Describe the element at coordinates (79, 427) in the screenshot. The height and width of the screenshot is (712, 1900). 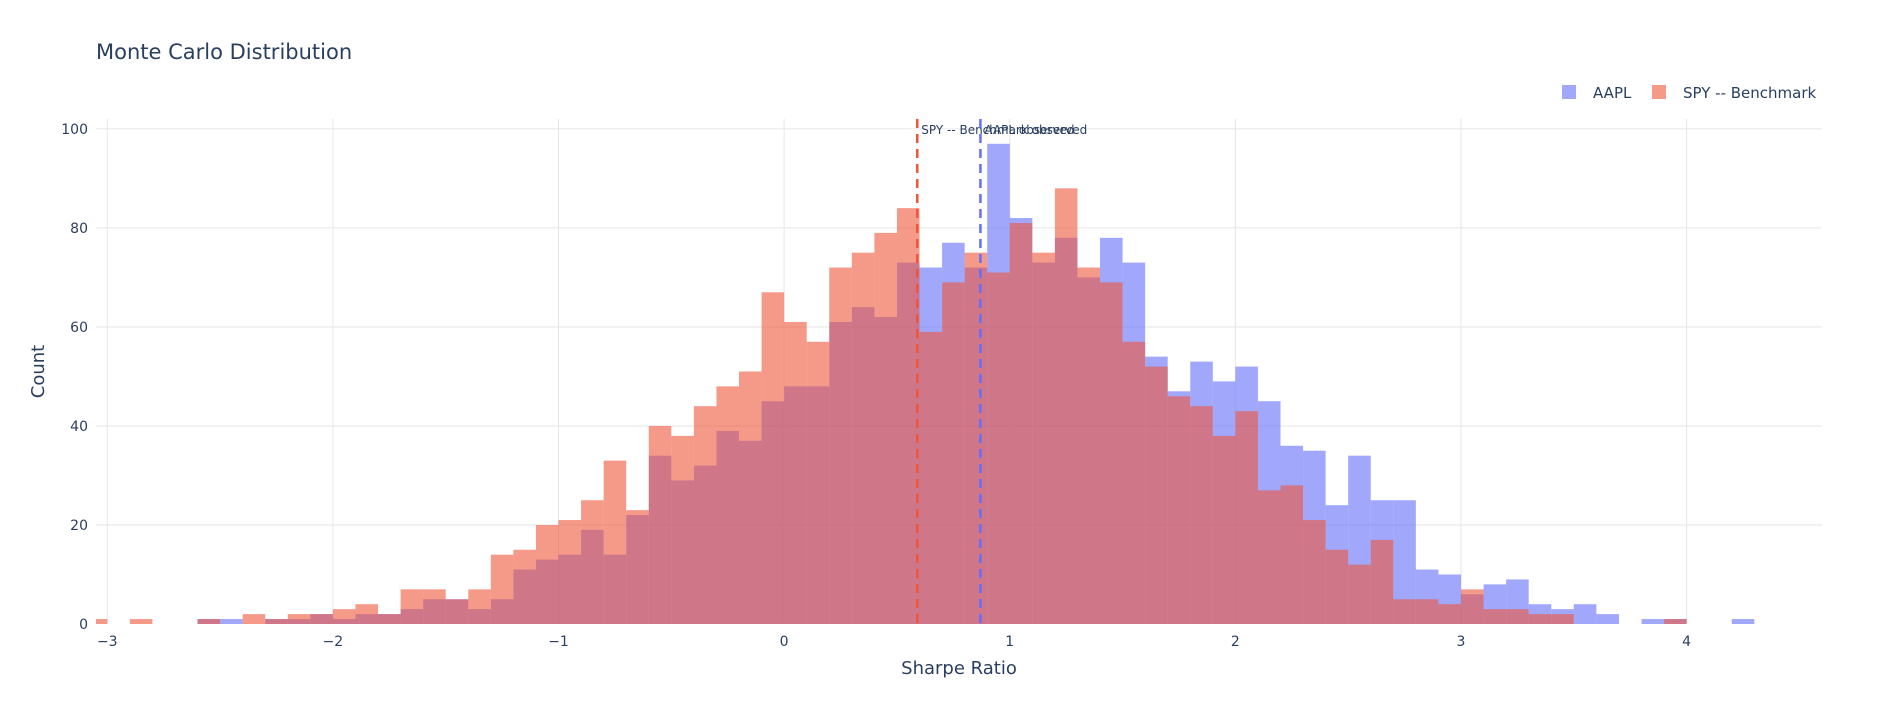
I see `y-tick-label: 40` at that location.